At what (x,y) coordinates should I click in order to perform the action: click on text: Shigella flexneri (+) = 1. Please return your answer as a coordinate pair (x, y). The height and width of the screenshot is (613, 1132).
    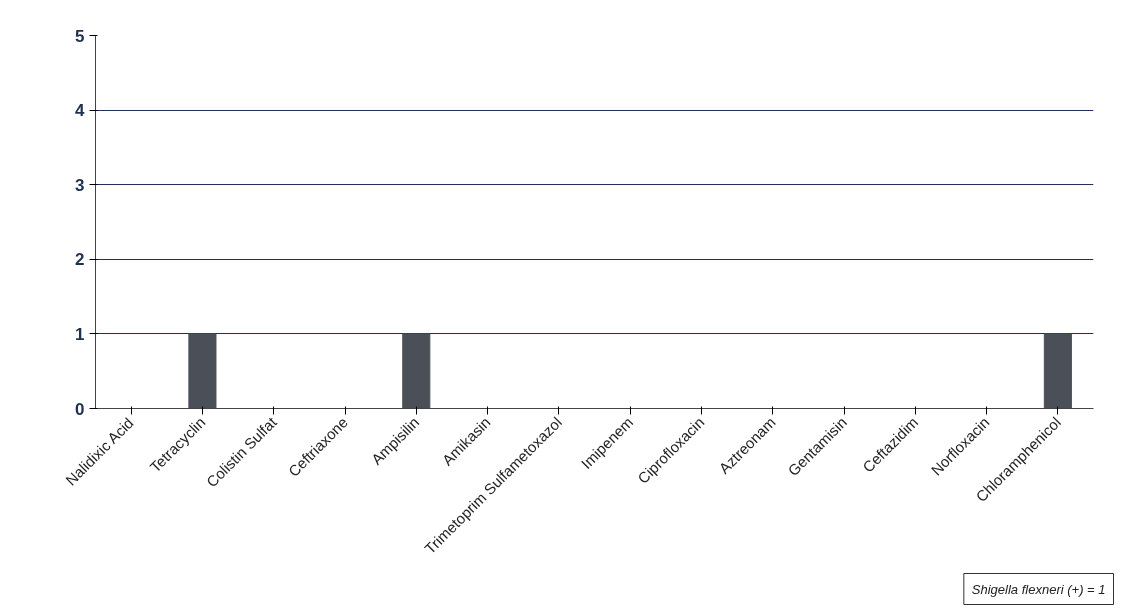
    Looking at the image, I should click on (1038, 589).